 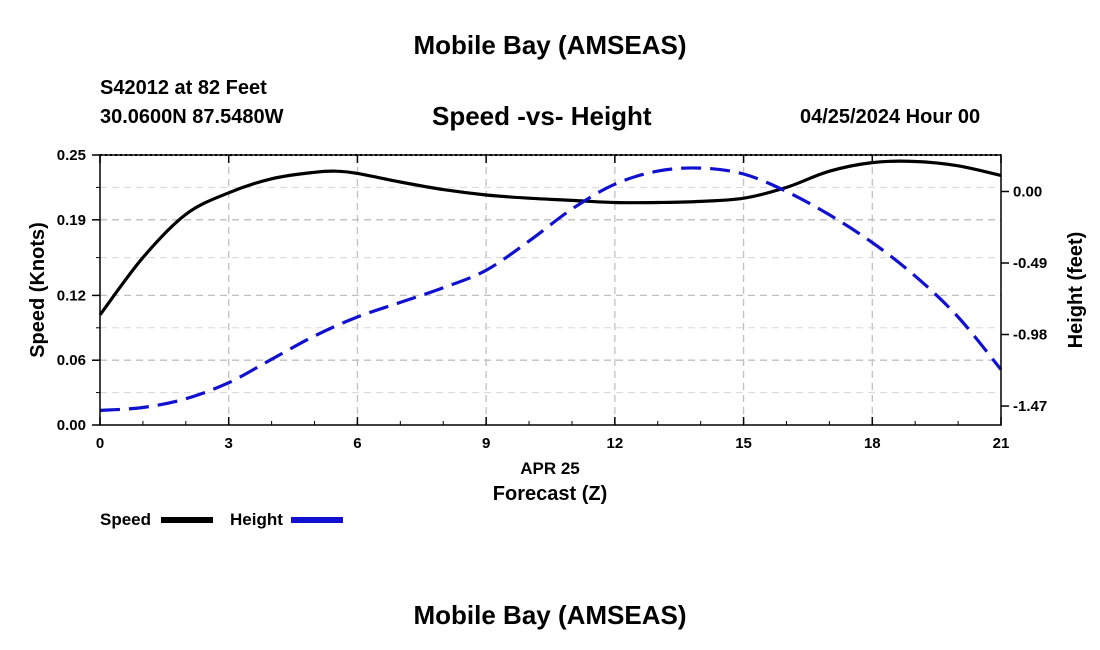 What do you see at coordinates (1030, 263) in the screenshot?
I see `y-right-tick-label: -0.49` at bounding box center [1030, 263].